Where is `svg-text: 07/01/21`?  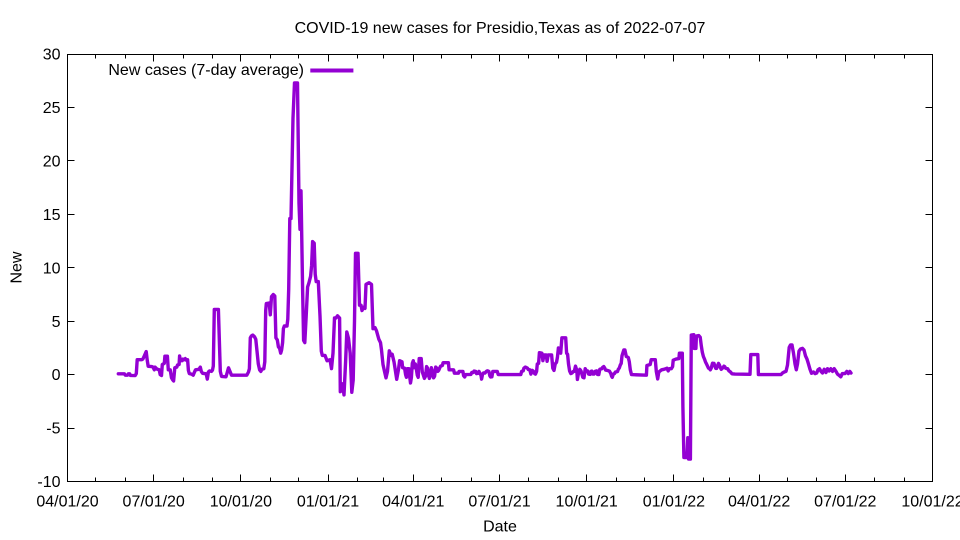 svg-text: 07/01/21 is located at coordinates (499, 502).